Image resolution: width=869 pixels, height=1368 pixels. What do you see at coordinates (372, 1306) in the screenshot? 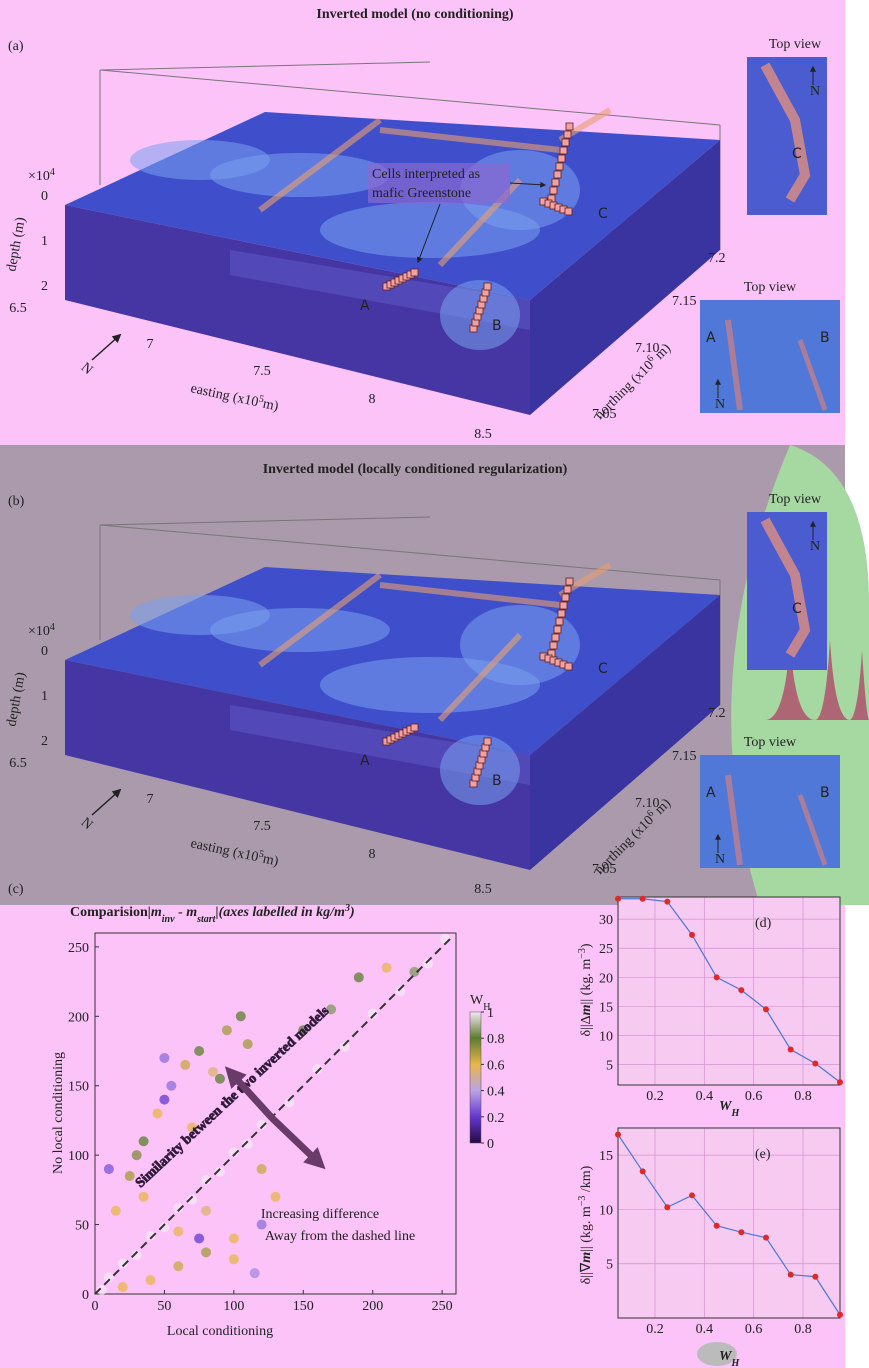
I see `x-tick-label: 200` at bounding box center [372, 1306].